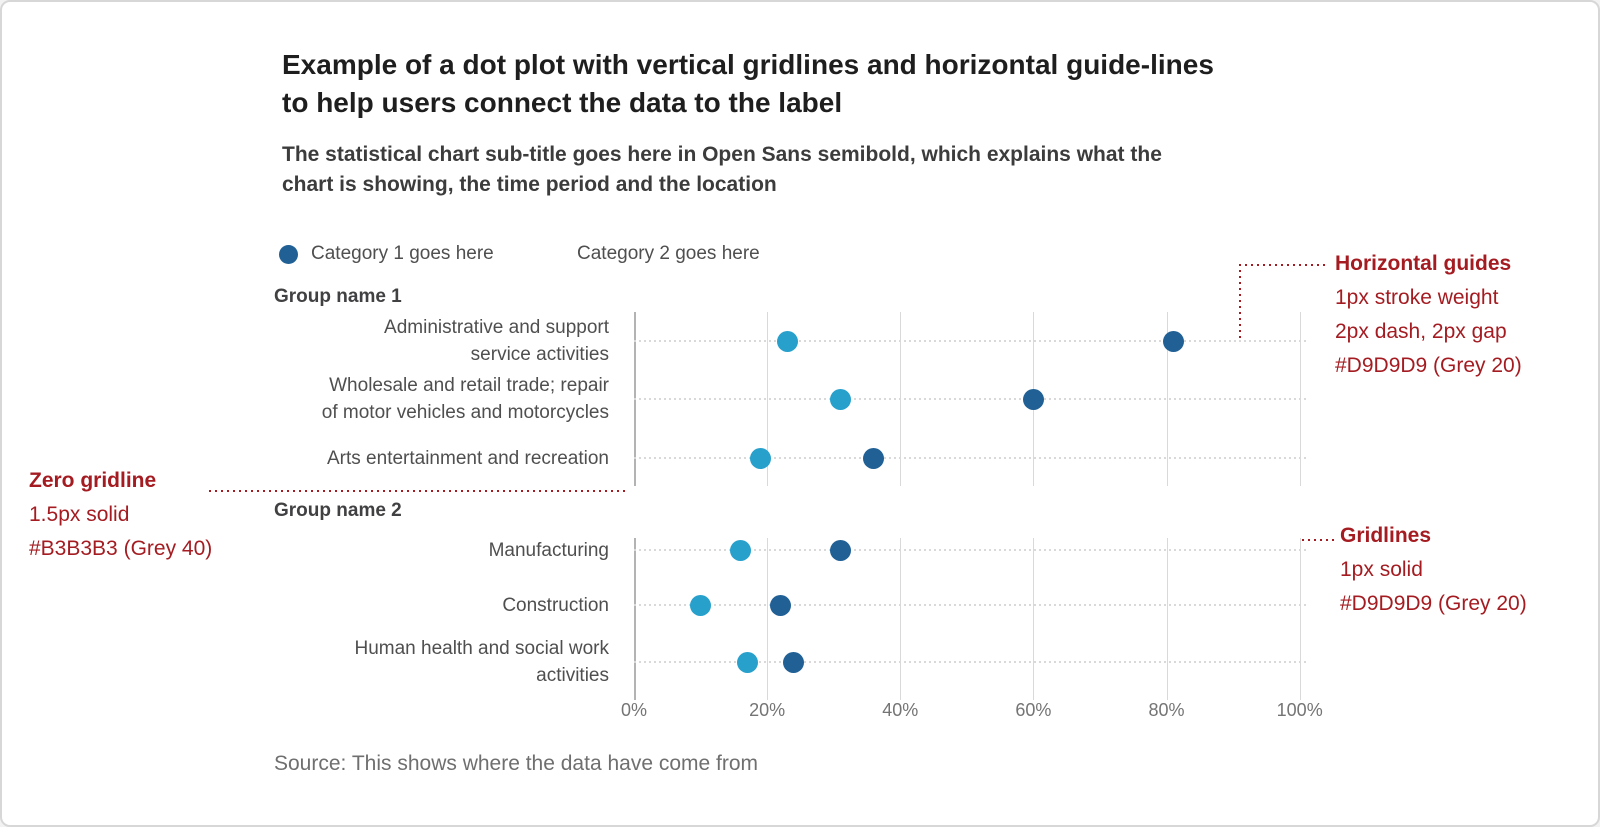 The width and height of the screenshot is (1600, 827). Describe the element at coordinates (481, 648) in the screenshot. I see `row-label-line: Human health and social work` at that location.